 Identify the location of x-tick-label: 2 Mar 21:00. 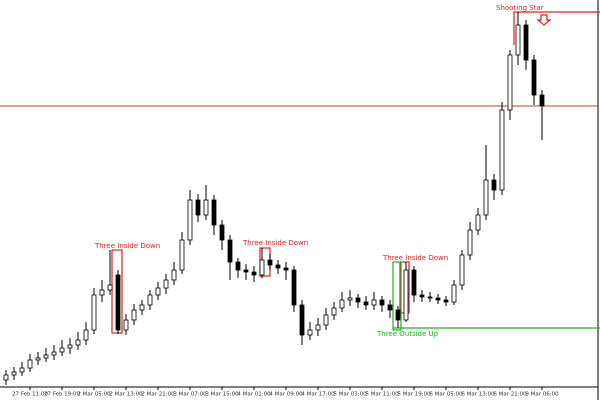
(158, 395).